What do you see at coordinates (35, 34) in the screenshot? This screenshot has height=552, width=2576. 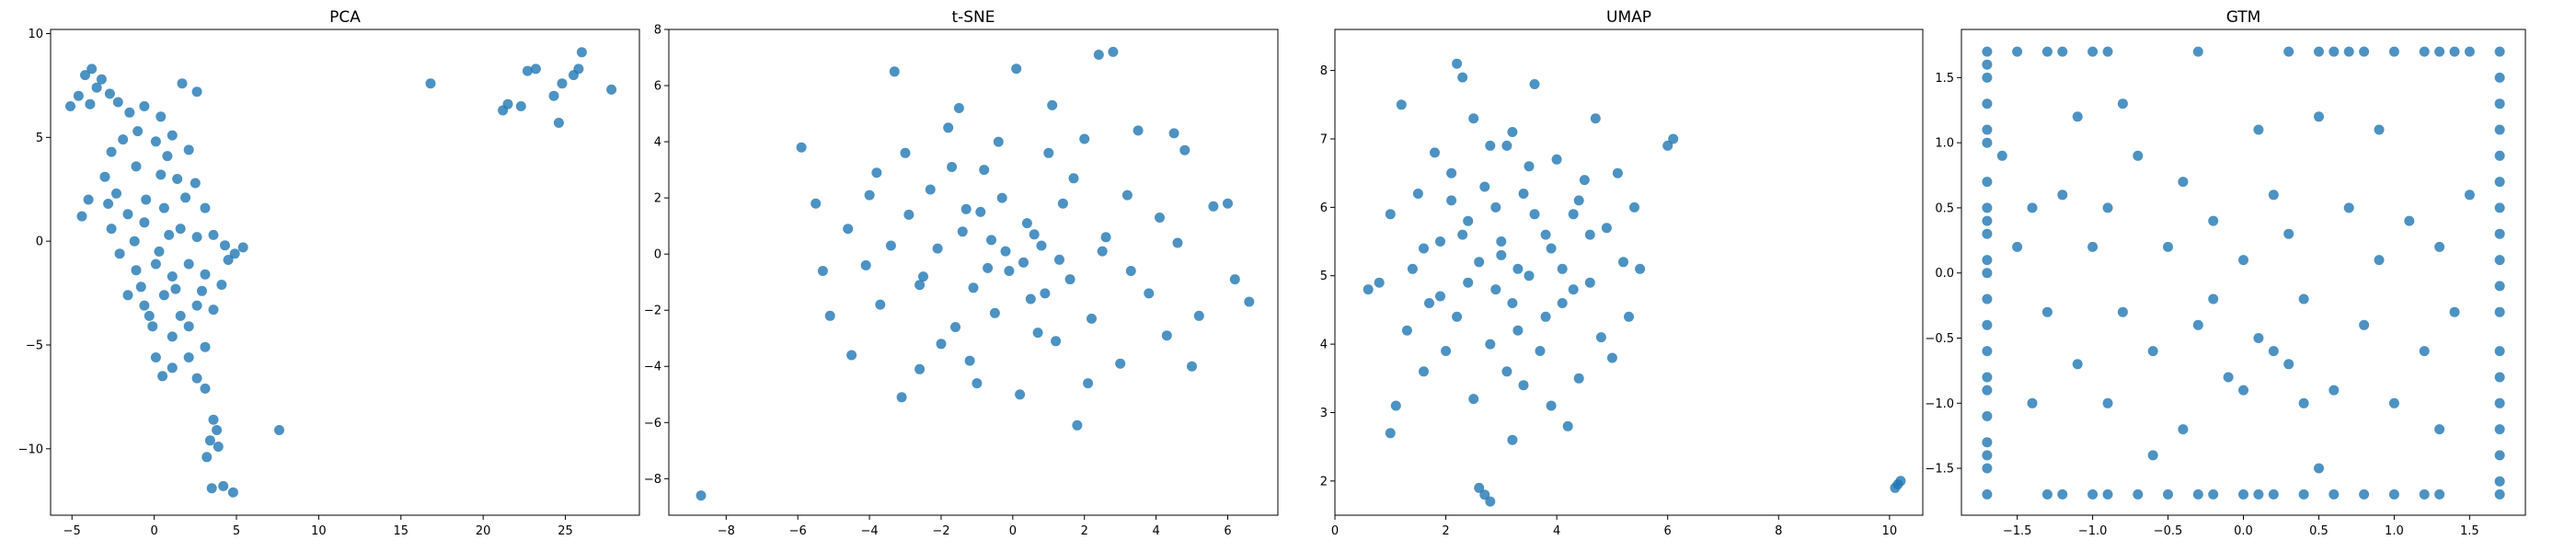 I see `y-tick-label: 10` at bounding box center [35, 34].